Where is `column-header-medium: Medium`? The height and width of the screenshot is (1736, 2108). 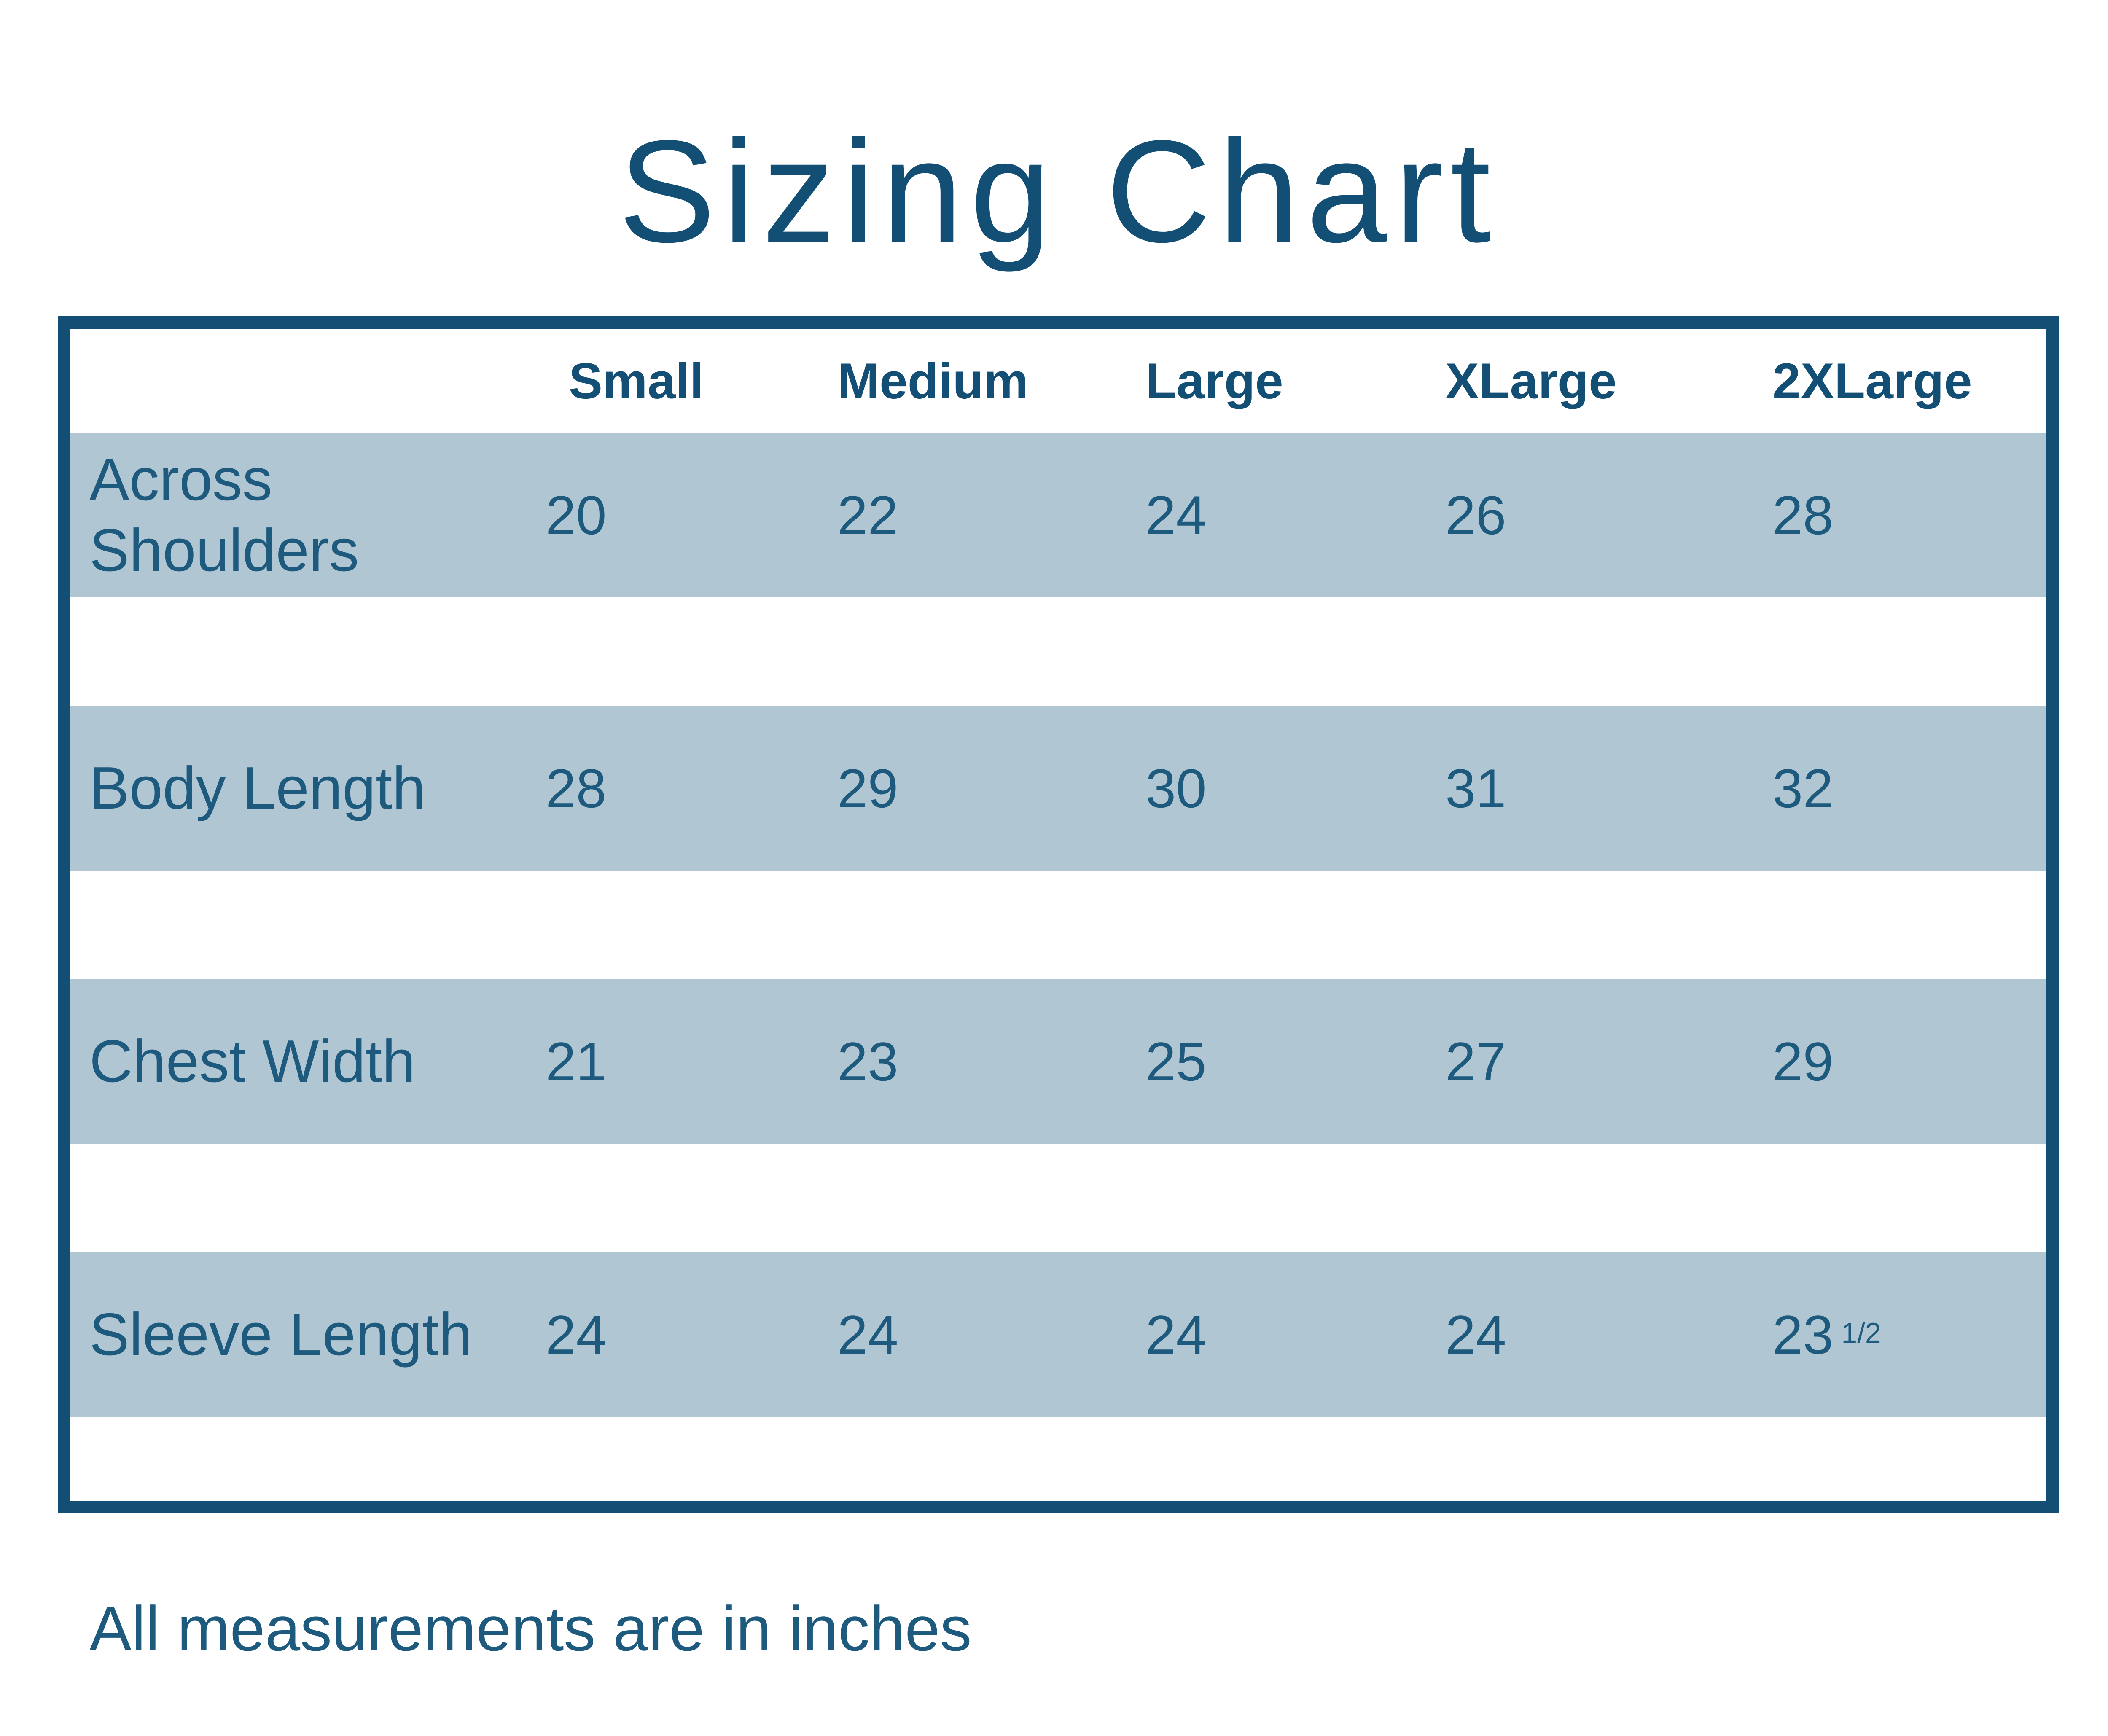
column-header-medium: Medium is located at coordinates (933, 380).